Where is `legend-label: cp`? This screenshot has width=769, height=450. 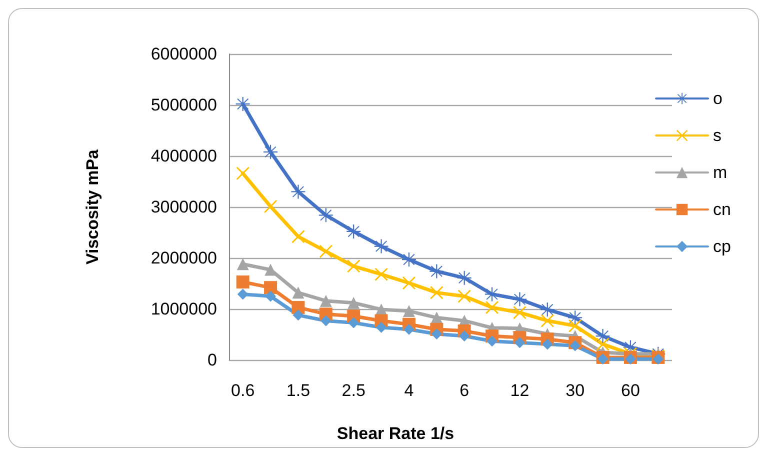 legend-label: cp is located at coordinates (722, 246).